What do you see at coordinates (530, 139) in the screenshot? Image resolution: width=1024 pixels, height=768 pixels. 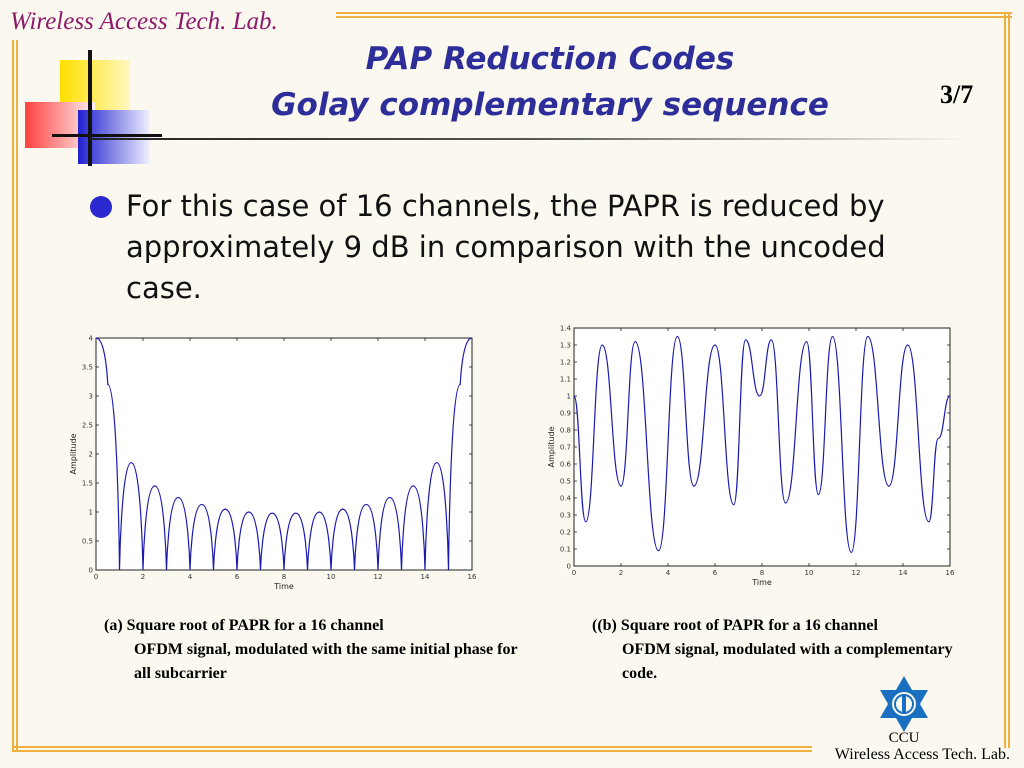 I see `title-divider` at bounding box center [530, 139].